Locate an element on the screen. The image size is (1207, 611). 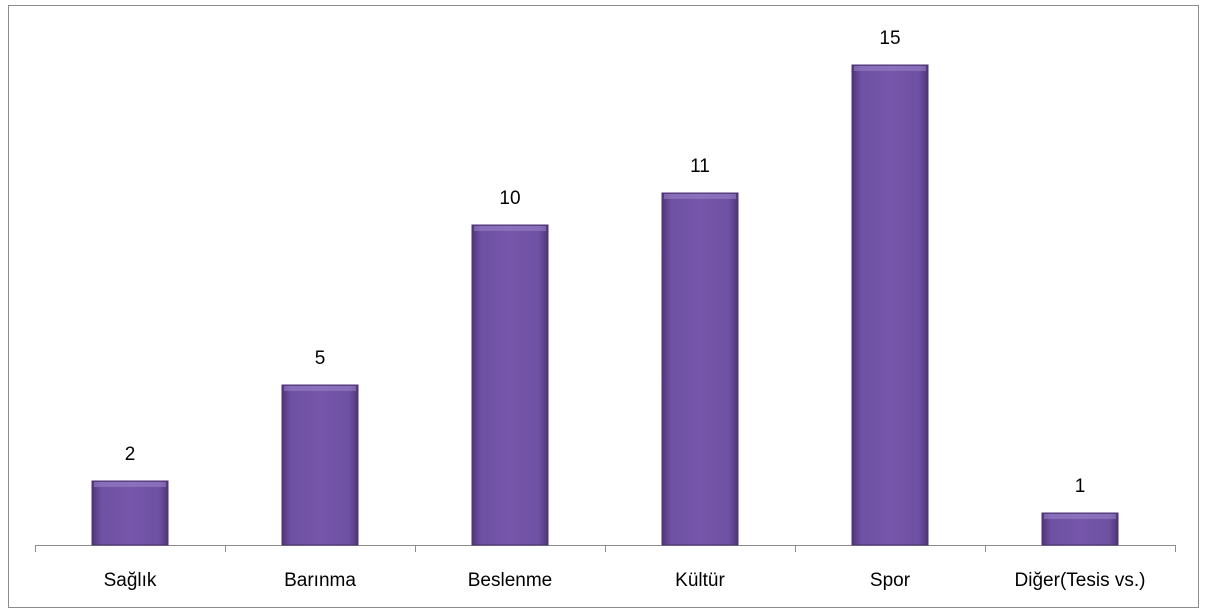
x-tick-label: Barınma is located at coordinates (320, 580).